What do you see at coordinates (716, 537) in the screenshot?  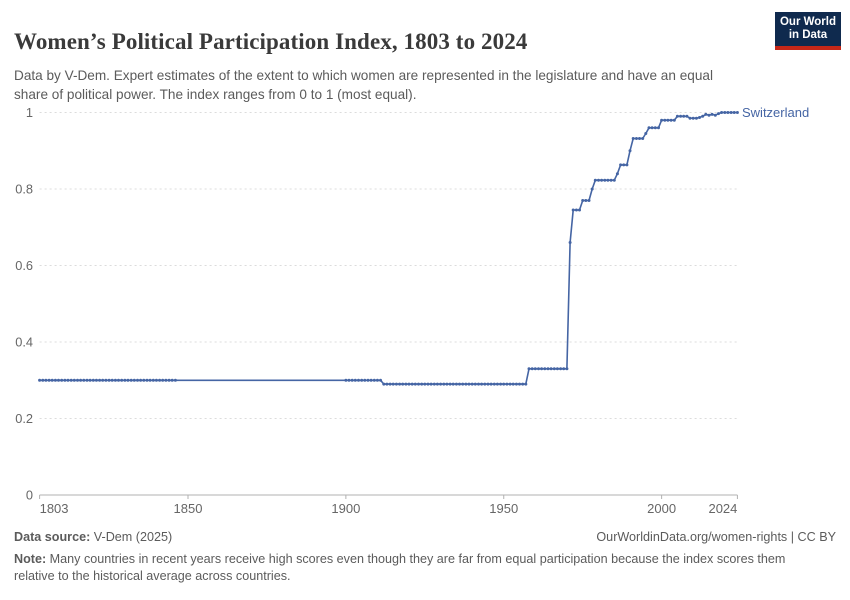 I see `rights-link: OurWorldinData.org/women-rights | CC BY` at bounding box center [716, 537].